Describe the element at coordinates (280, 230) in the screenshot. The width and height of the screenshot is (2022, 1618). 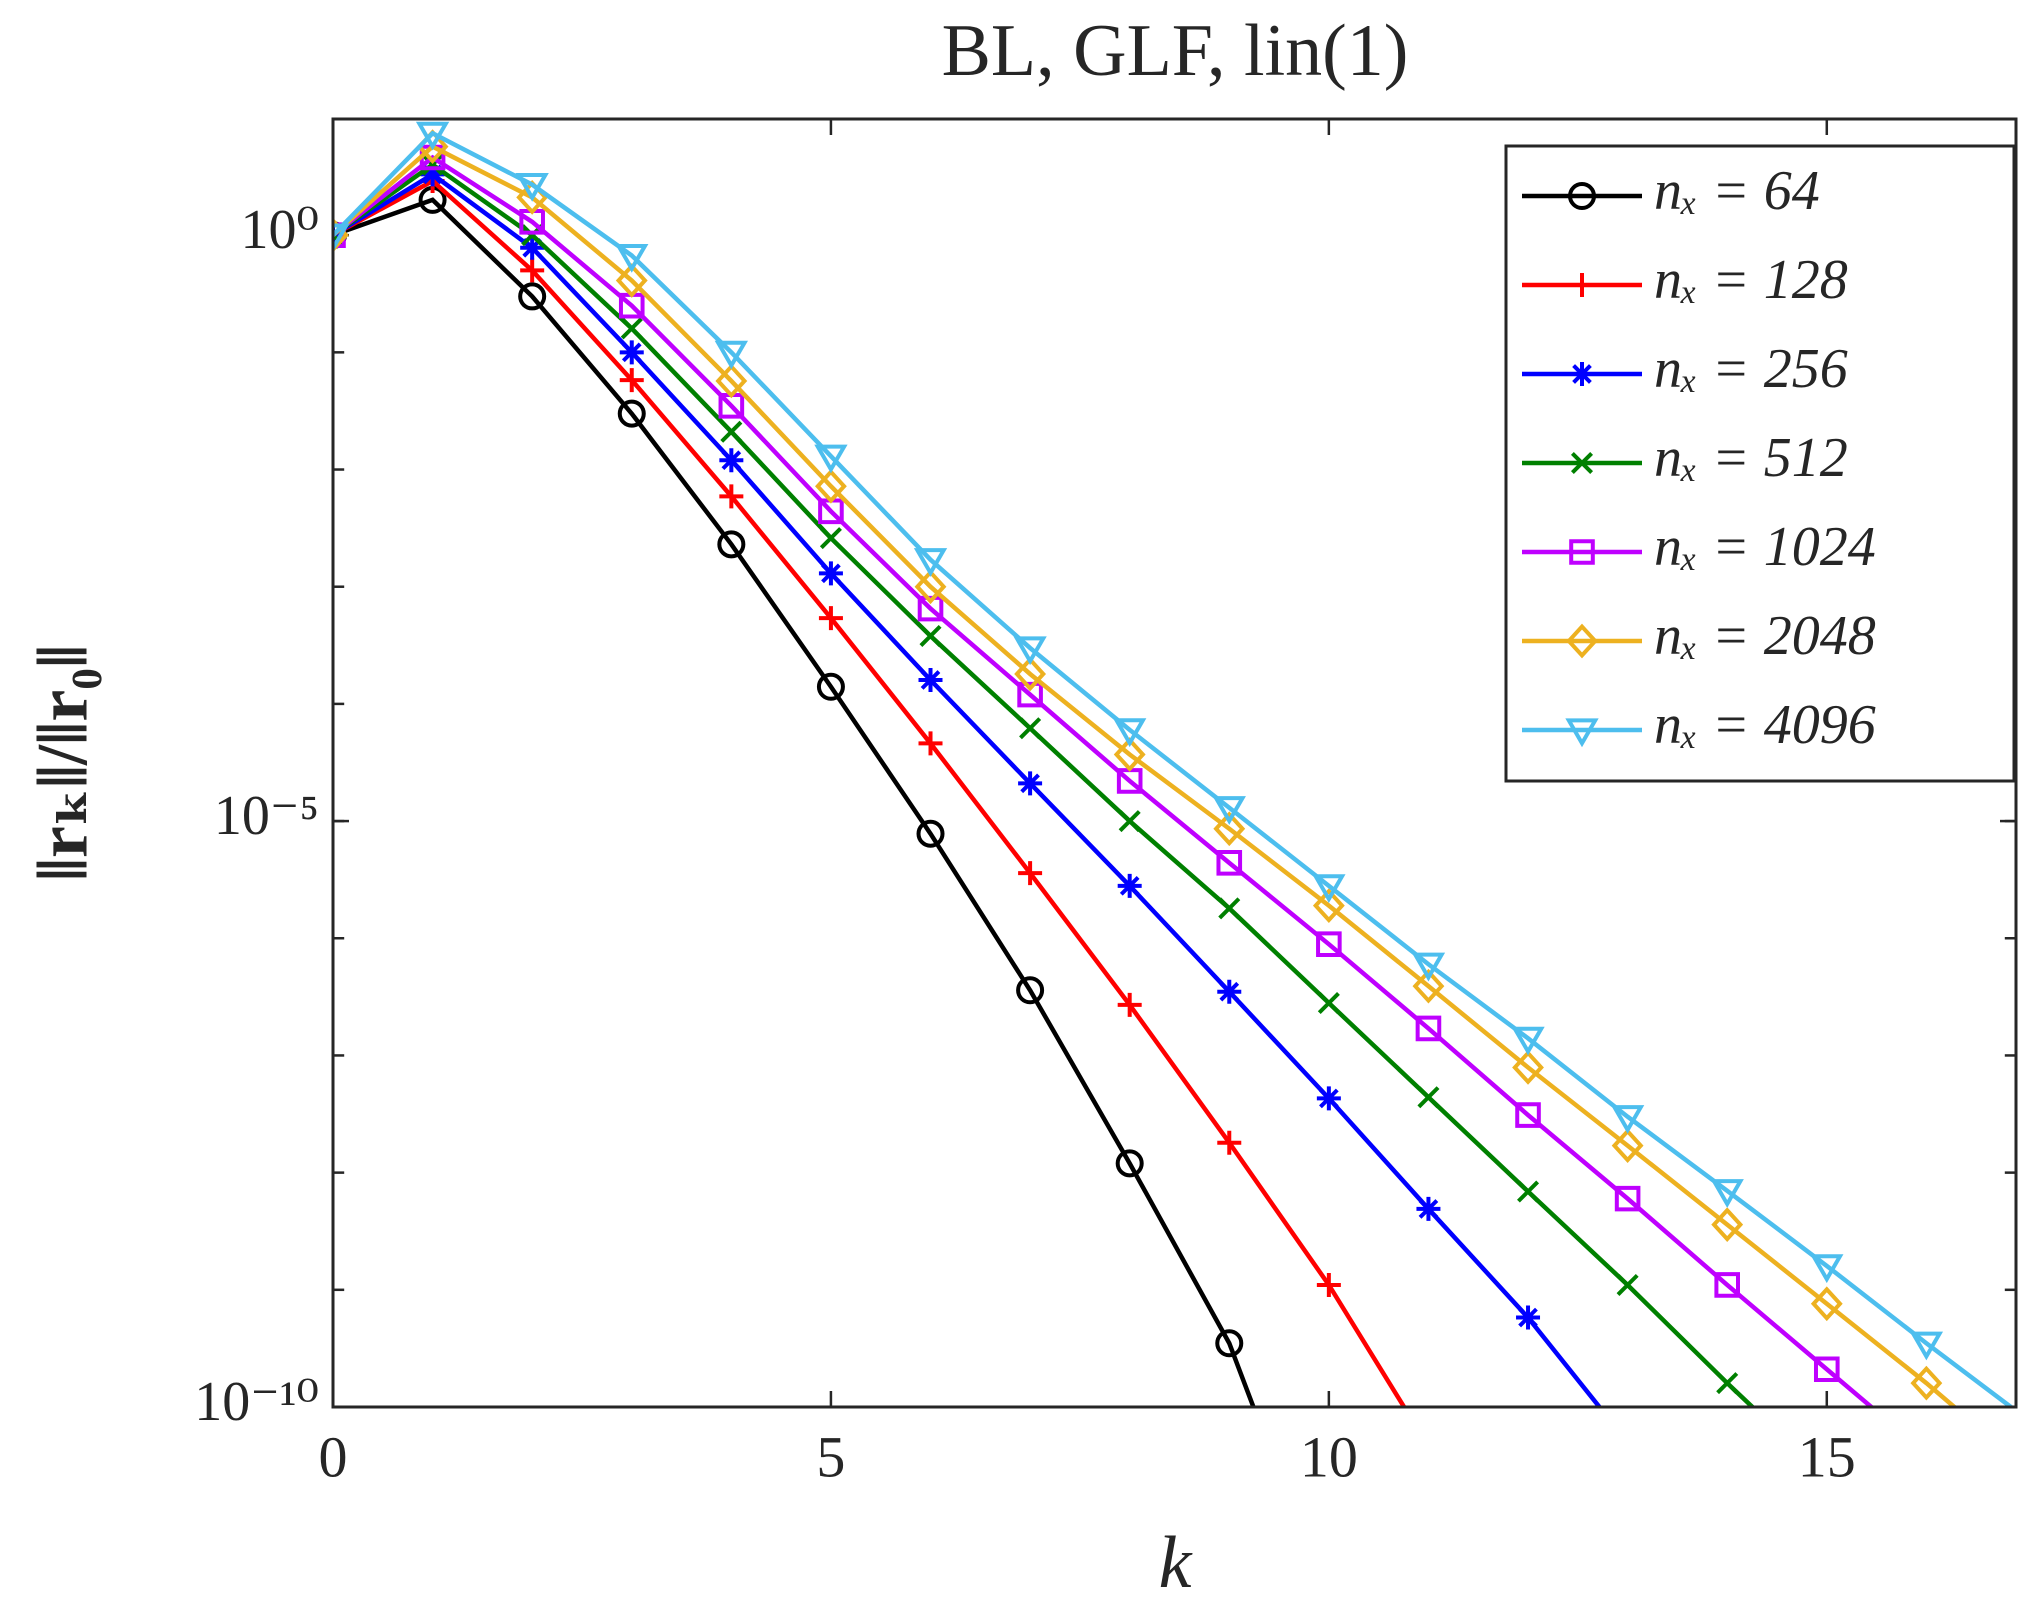
I see `y-tick-label: 10⁰` at that location.